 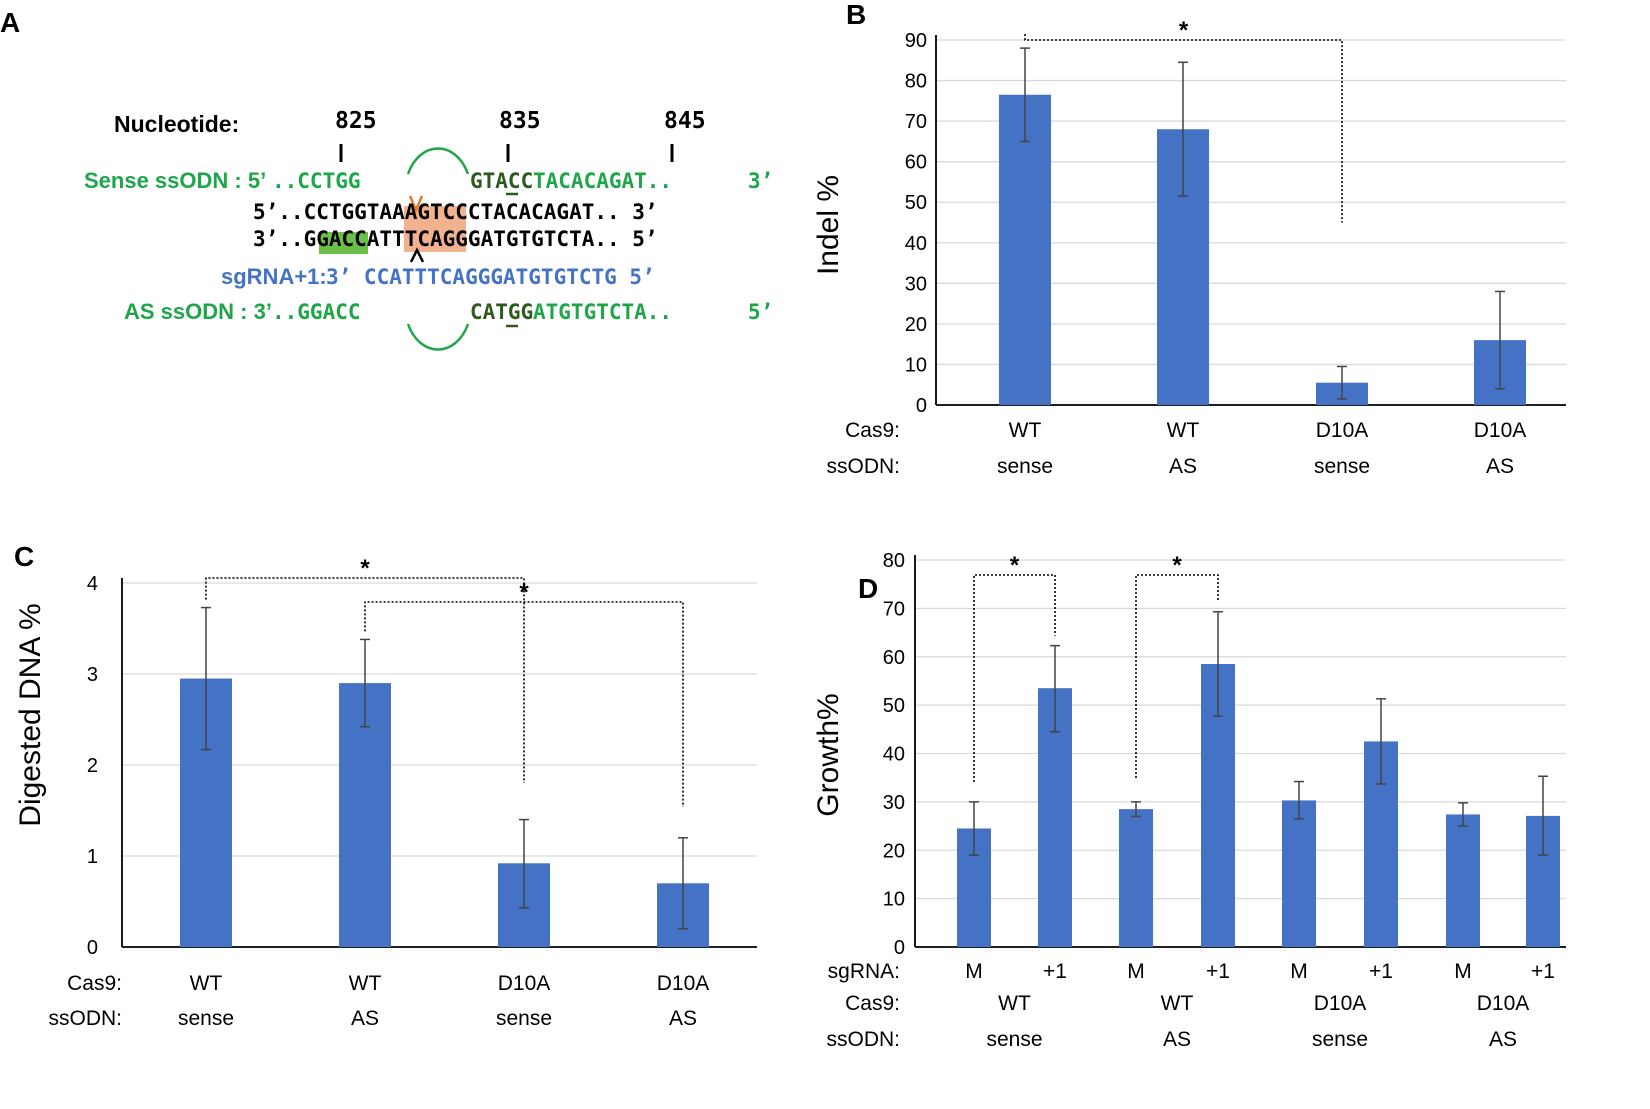 I want to click on pam-highlight, so click(x=343, y=243).